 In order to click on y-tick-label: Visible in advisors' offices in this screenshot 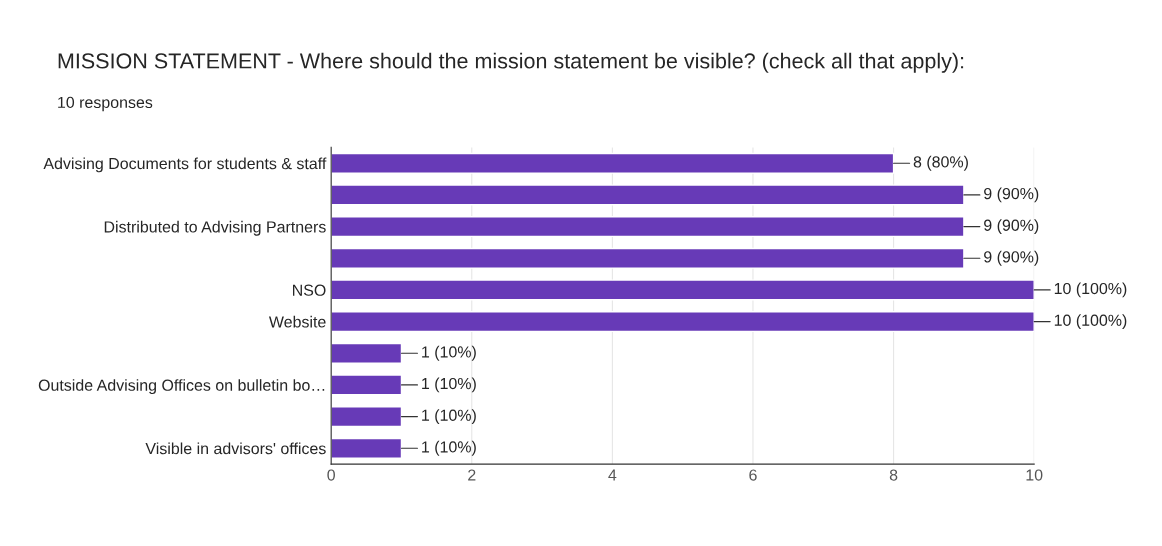, I will do `click(235, 448)`.